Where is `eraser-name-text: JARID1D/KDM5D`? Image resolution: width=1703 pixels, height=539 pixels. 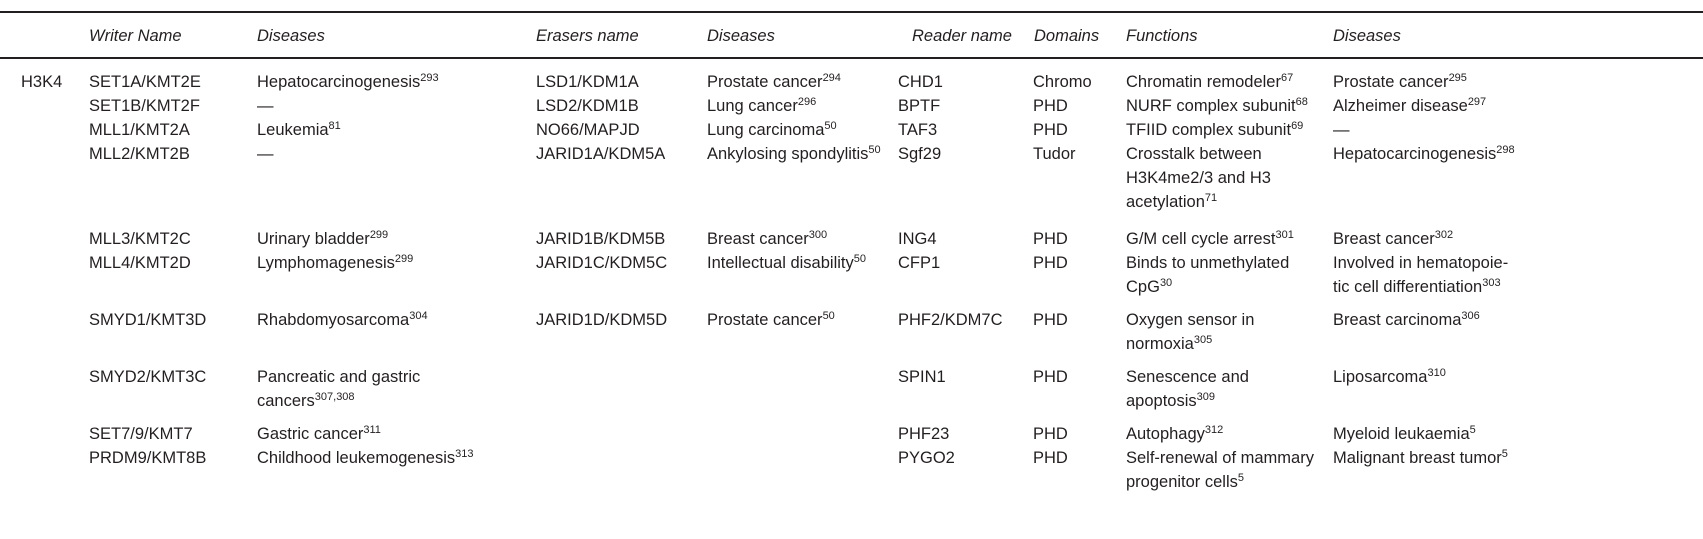
eraser-name-text: JARID1D/KDM5D is located at coordinates (602, 320).